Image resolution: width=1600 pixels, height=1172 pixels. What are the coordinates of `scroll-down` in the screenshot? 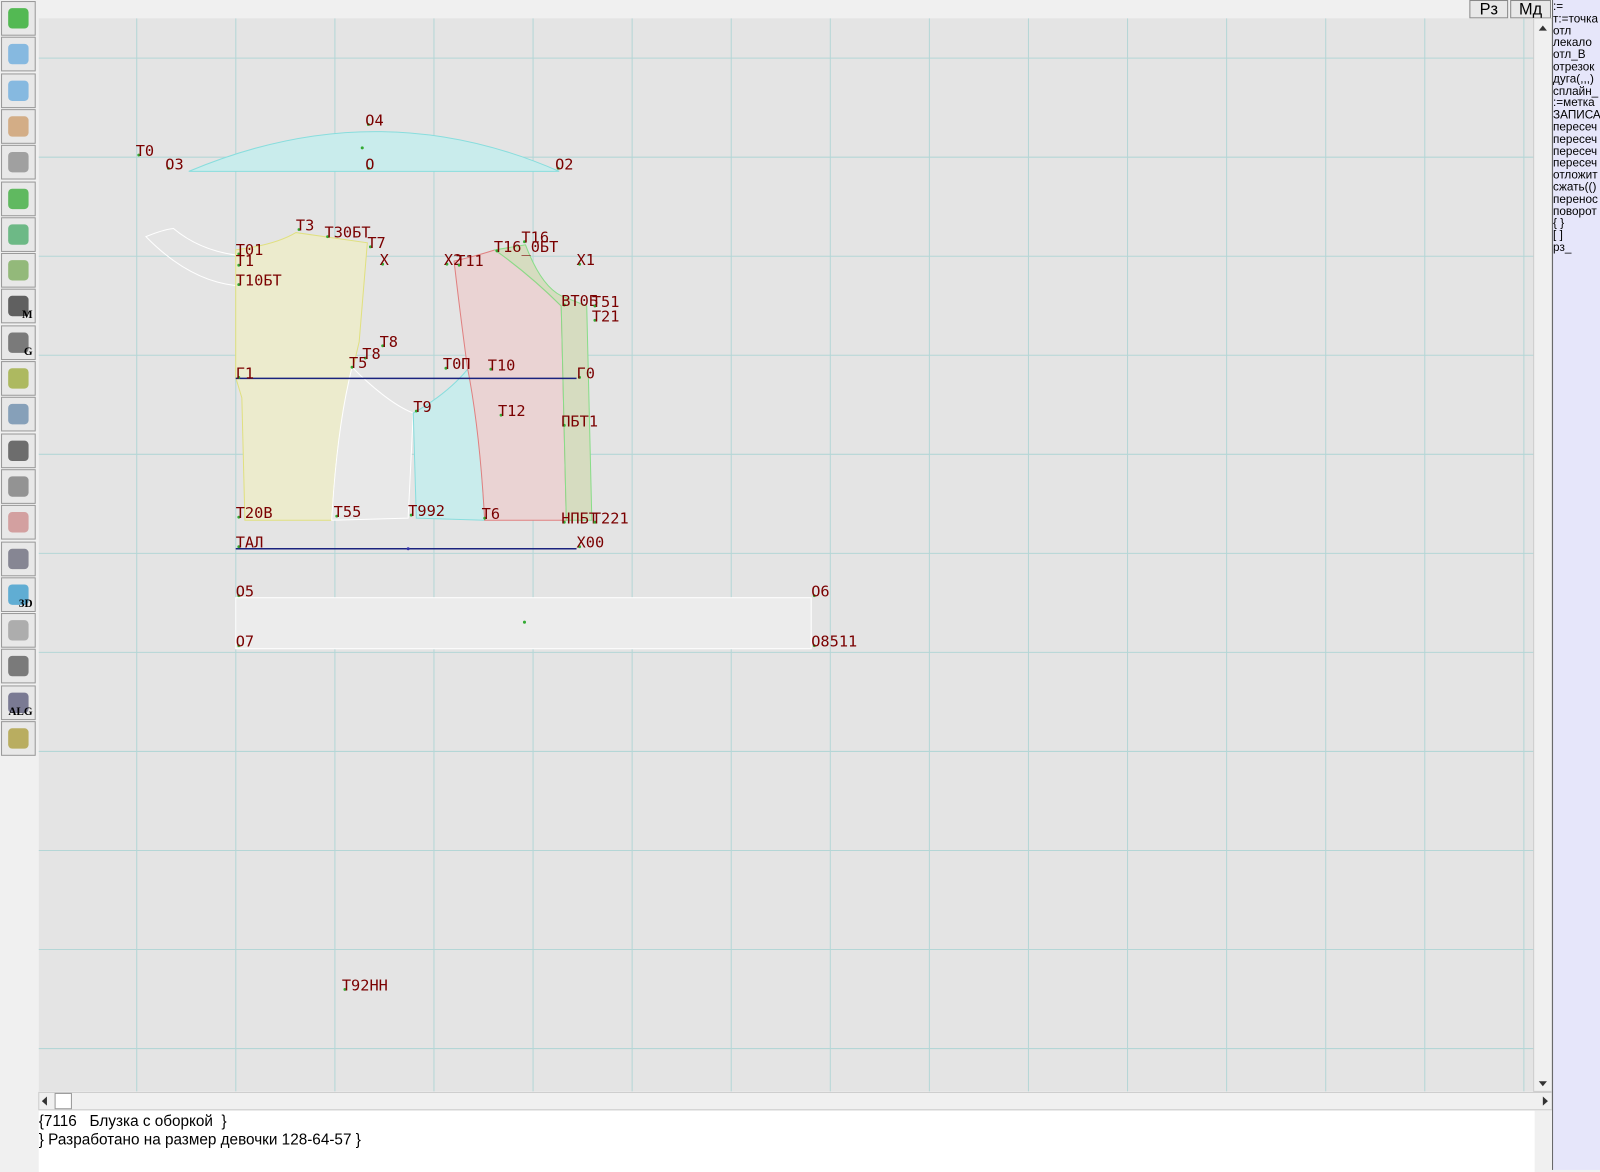 It's located at (1542, 1084).